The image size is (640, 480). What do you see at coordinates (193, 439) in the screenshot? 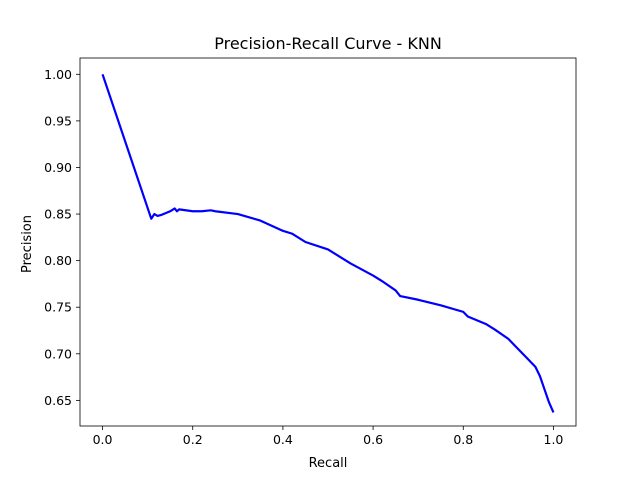
I see `x-tick-label: 0.2` at bounding box center [193, 439].